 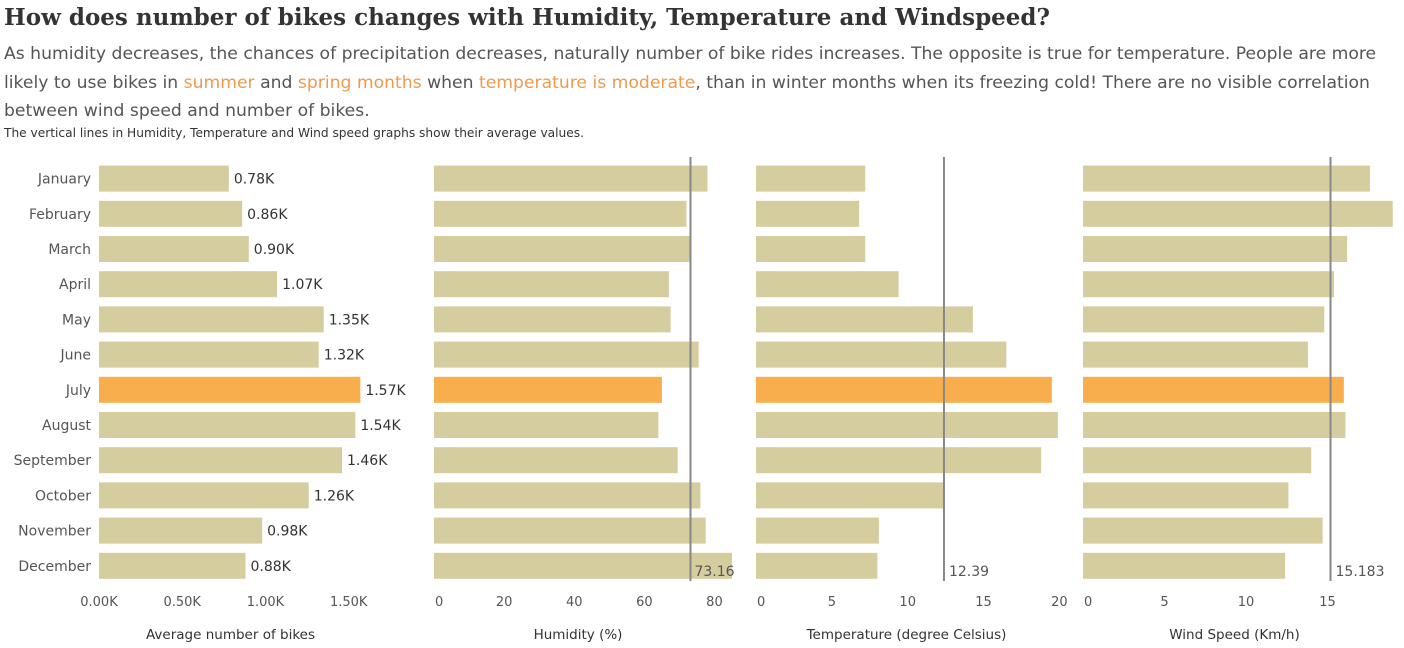 What do you see at coordinates (67, 426) in the screenshot?
I see `category-label: August` at bounding box center [67, 426].